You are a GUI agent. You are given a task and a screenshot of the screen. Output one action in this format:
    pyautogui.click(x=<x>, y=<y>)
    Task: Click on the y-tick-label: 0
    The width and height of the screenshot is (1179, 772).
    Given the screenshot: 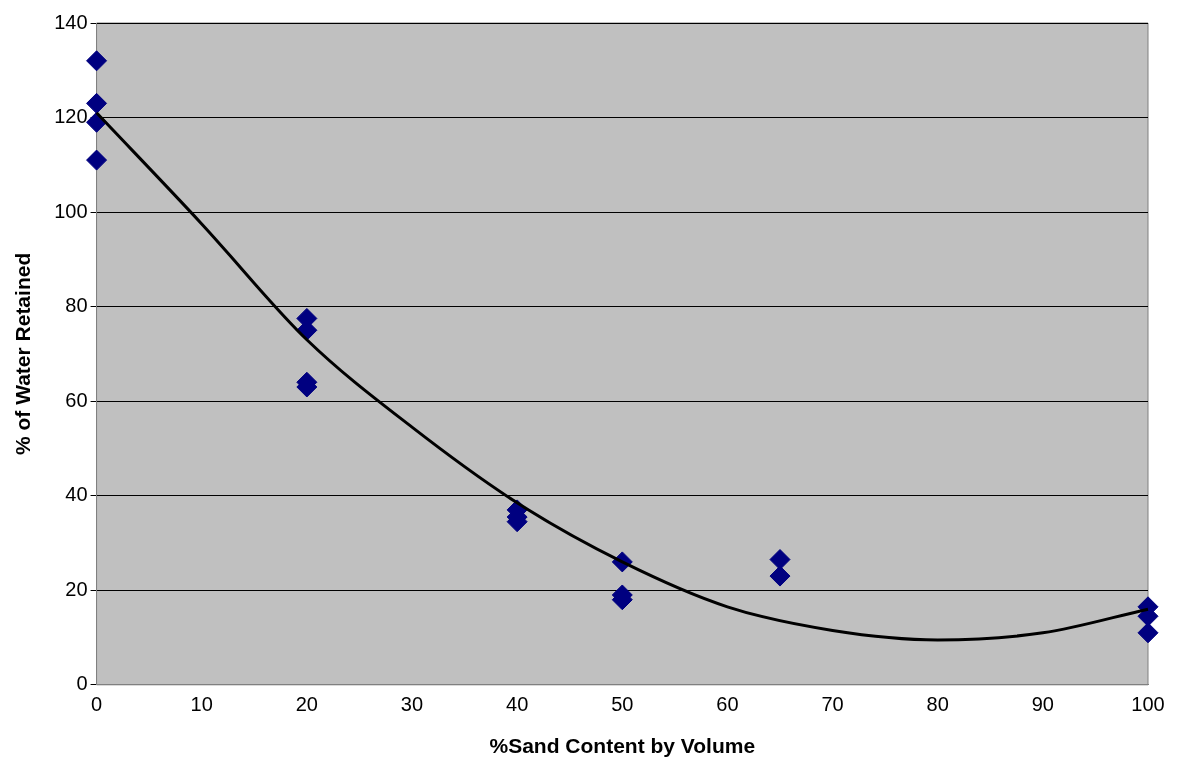 What is the action you would take?
    pyautogui.click(x=82, y=683)
    